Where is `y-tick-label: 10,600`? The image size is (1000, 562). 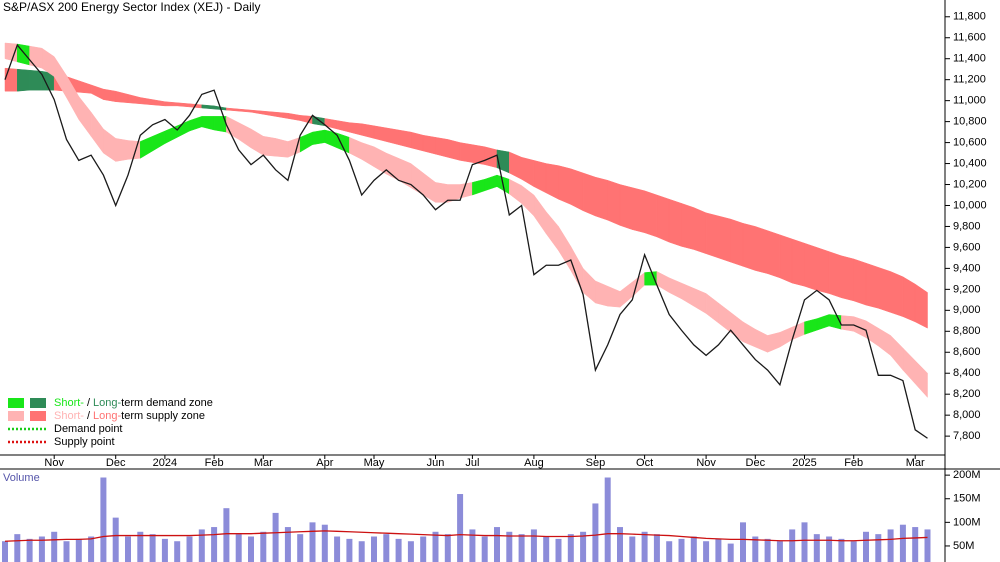
y-tick-label: 10,600 is located at coordinates (970, 142).